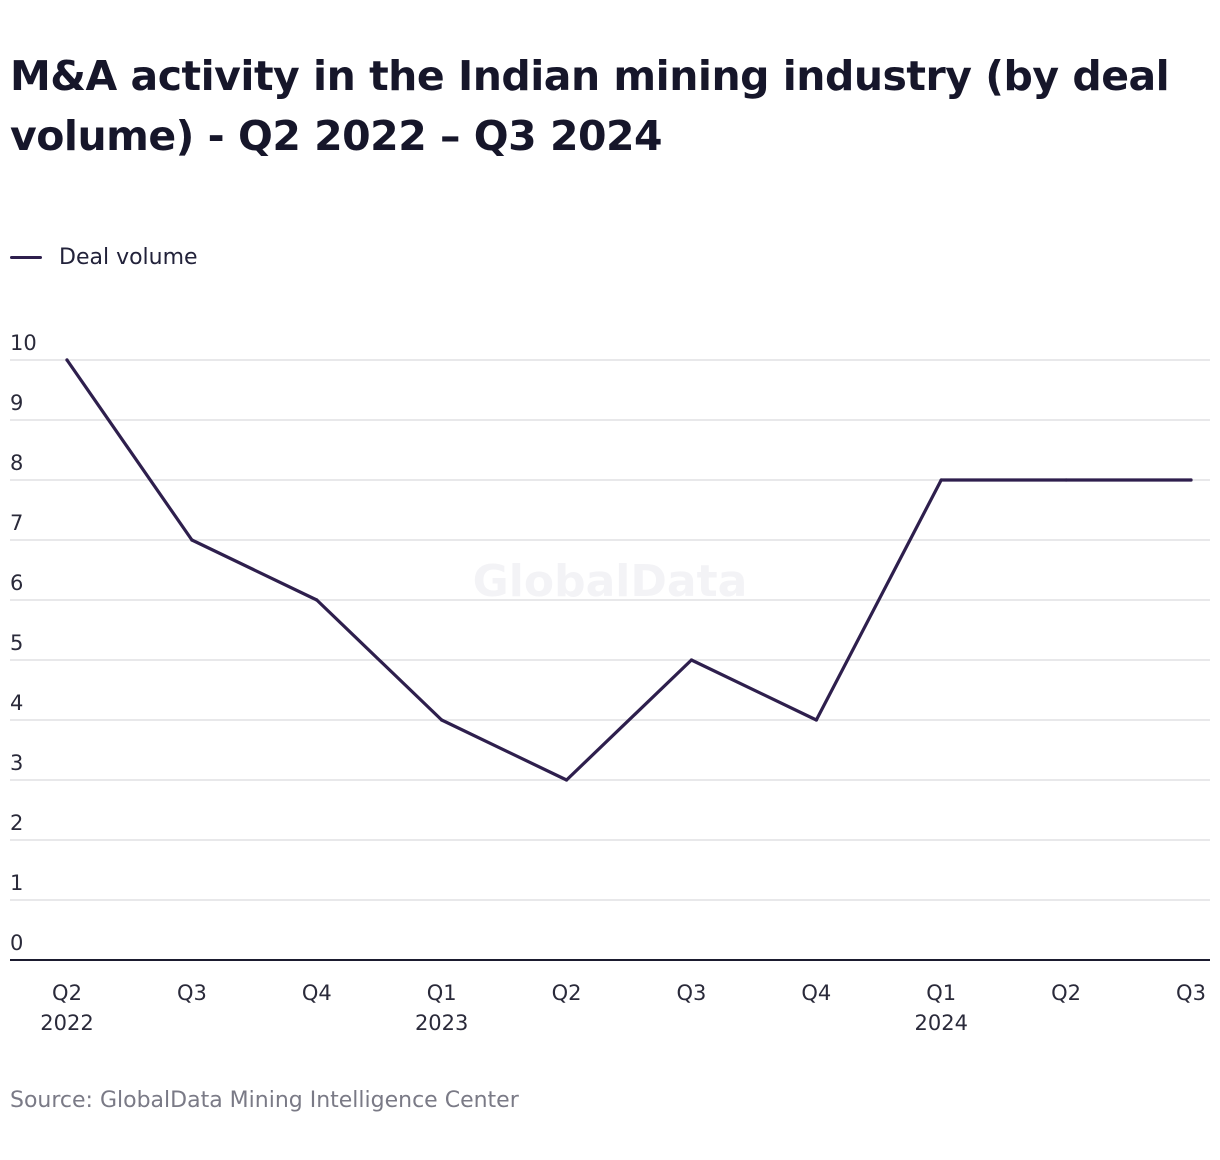 Image resolution: width=1220 pixels, height=1160 pixels. I want to click on y-tick-label: 4, so click(16, 703).